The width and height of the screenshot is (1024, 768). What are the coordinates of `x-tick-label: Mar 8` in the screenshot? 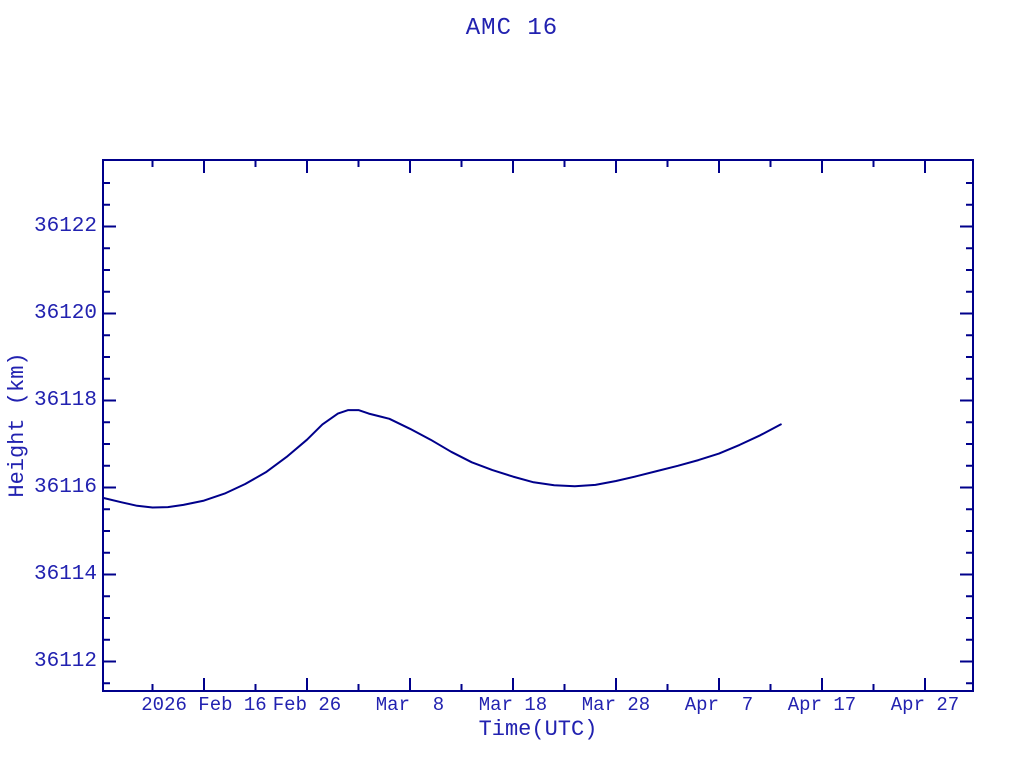 It's located at (410, 705).